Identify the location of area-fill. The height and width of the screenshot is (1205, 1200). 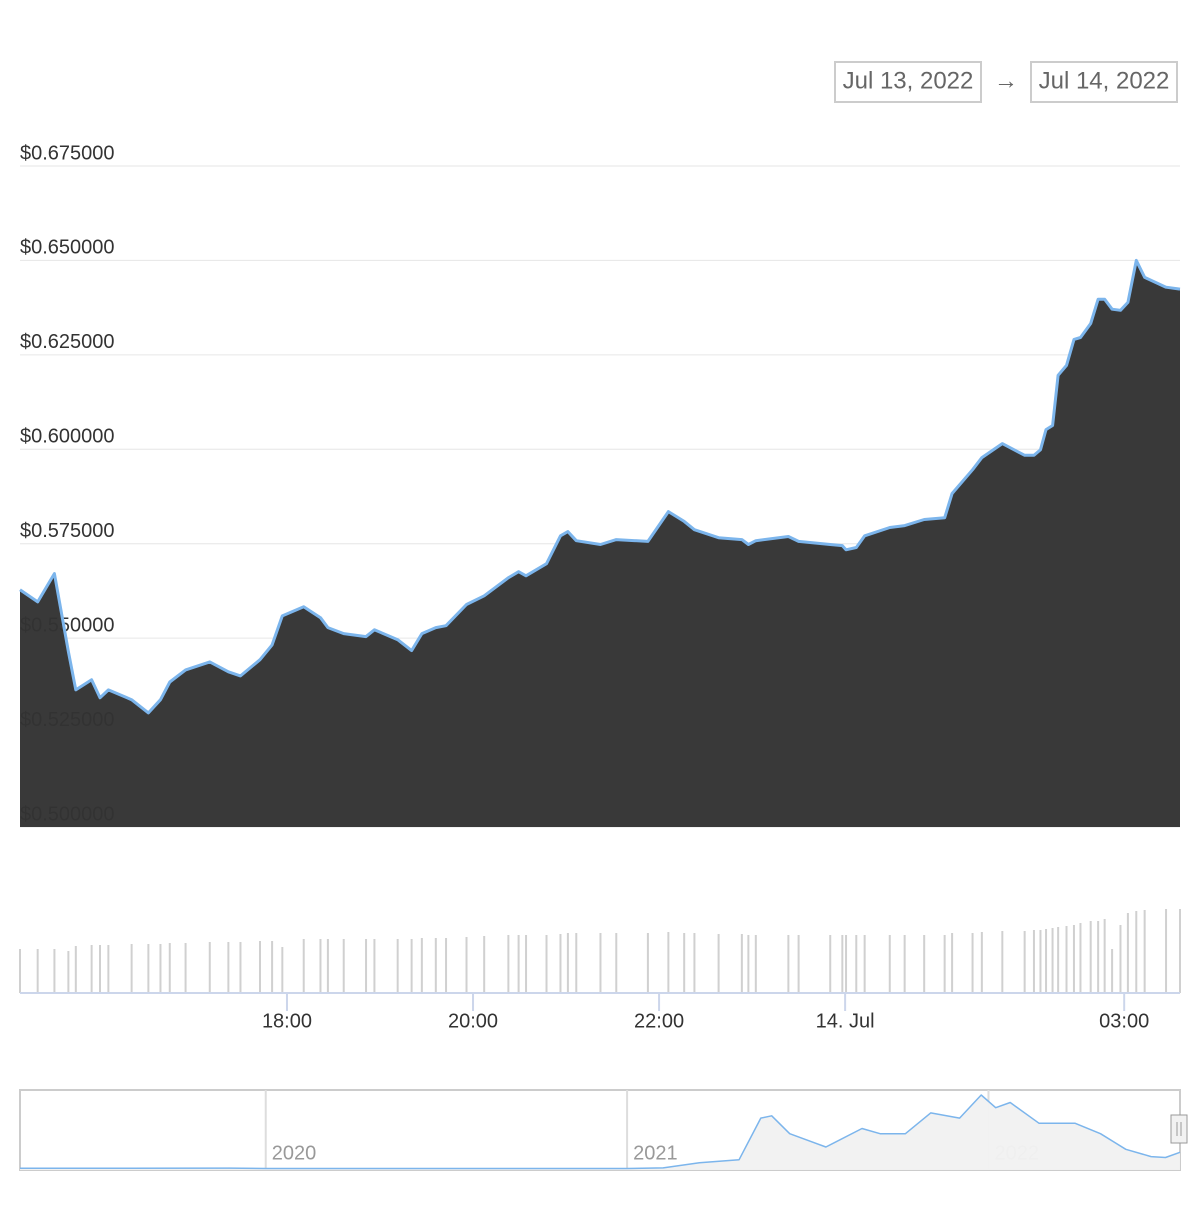
(600, 1132).